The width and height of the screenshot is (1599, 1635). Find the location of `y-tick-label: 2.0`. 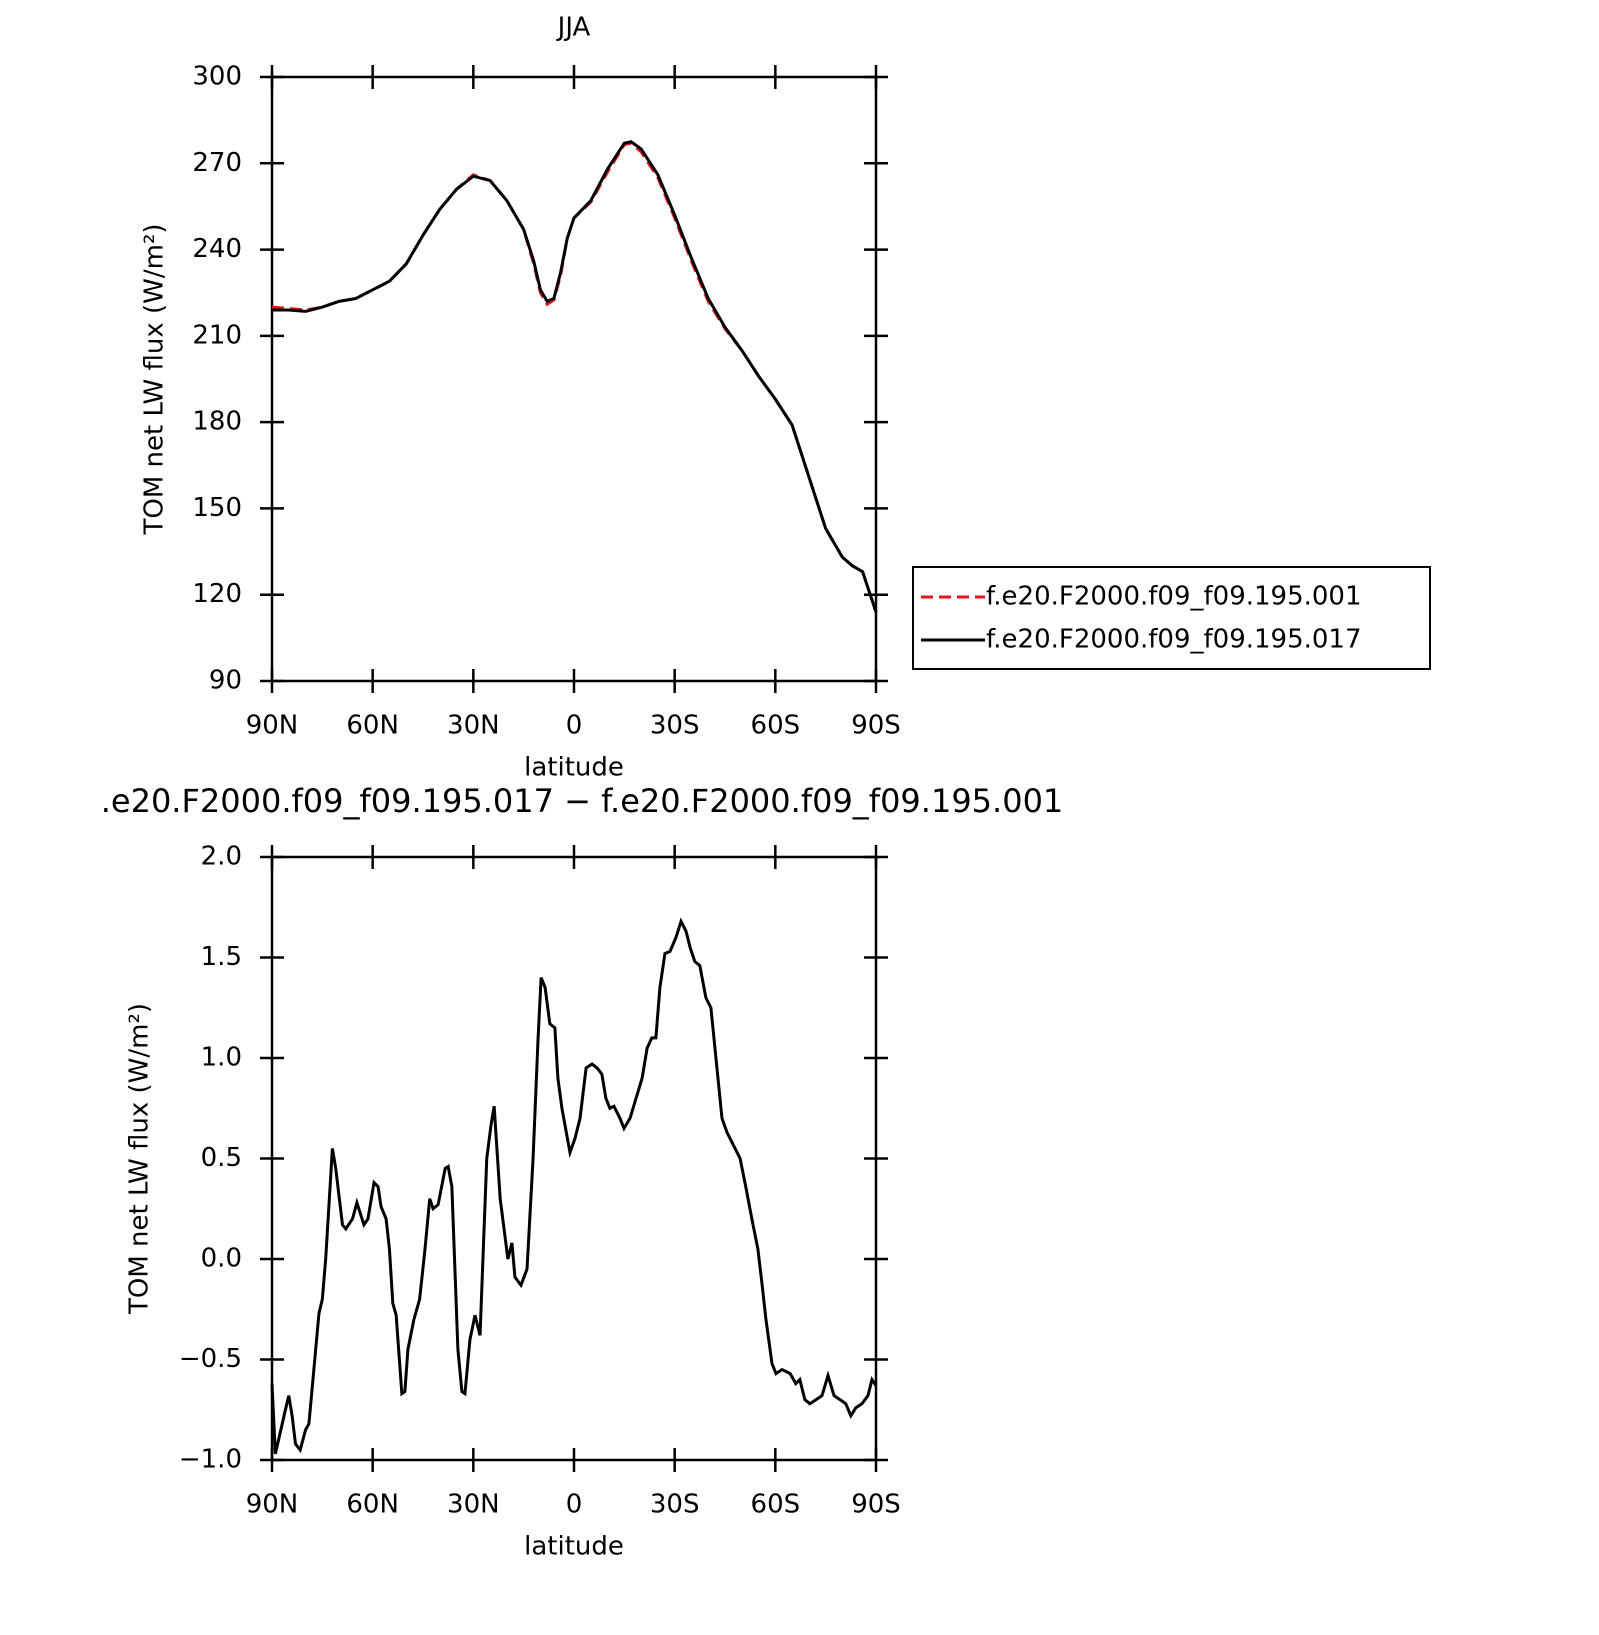

y-tick-label: 2.0 is located at coordinates (221, 857).